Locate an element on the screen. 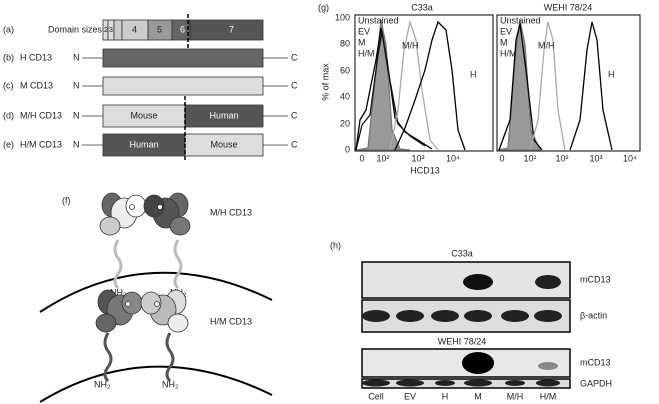 The width and height of the screenshot is (659, 404). y-tick-label: 20 is located at coordinates (345, 123).